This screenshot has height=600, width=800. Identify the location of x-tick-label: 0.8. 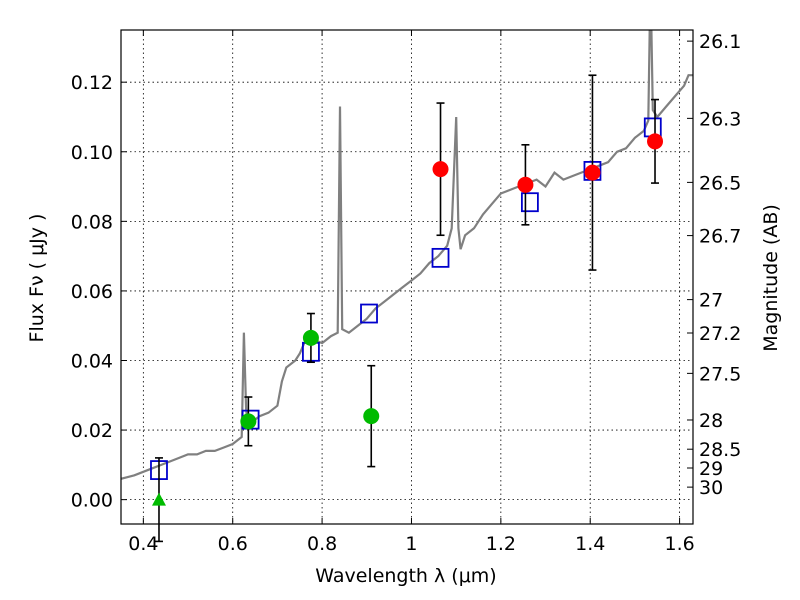
(322, 544).